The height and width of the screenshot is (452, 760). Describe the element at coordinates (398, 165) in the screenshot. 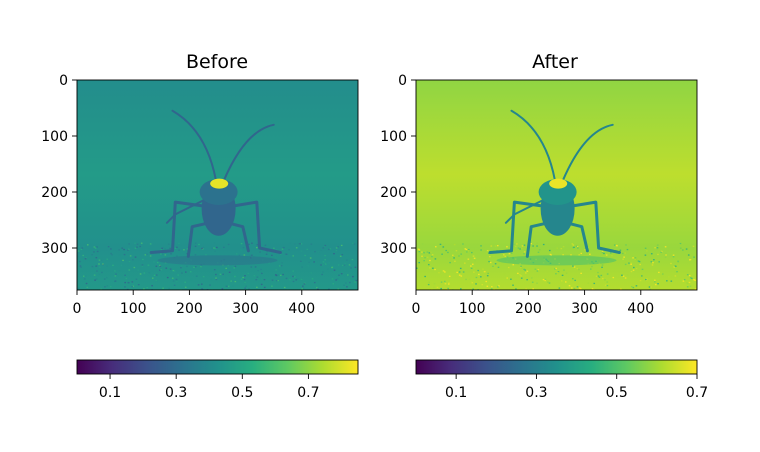

I see `after-y-axis: 0 100 200 300` at that location.